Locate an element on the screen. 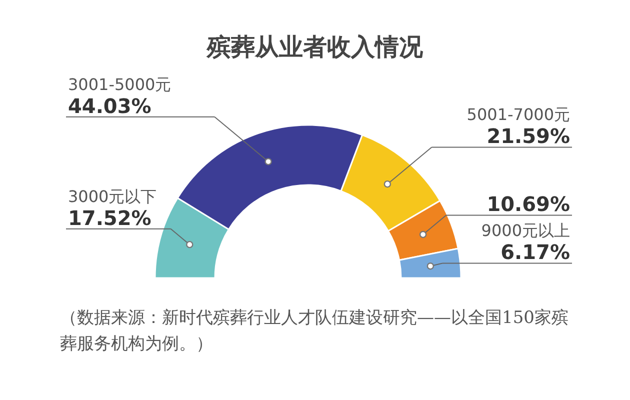 The image size is (630, 400). slice-label: 3000元以下 is located at coordinates (112, 196).